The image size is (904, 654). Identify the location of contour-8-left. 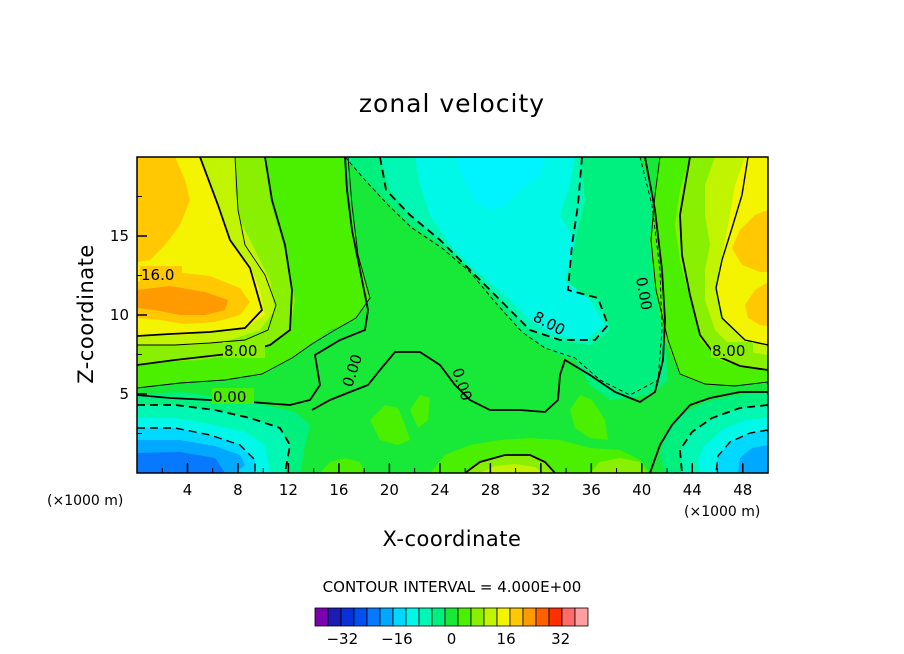
(215, 261).